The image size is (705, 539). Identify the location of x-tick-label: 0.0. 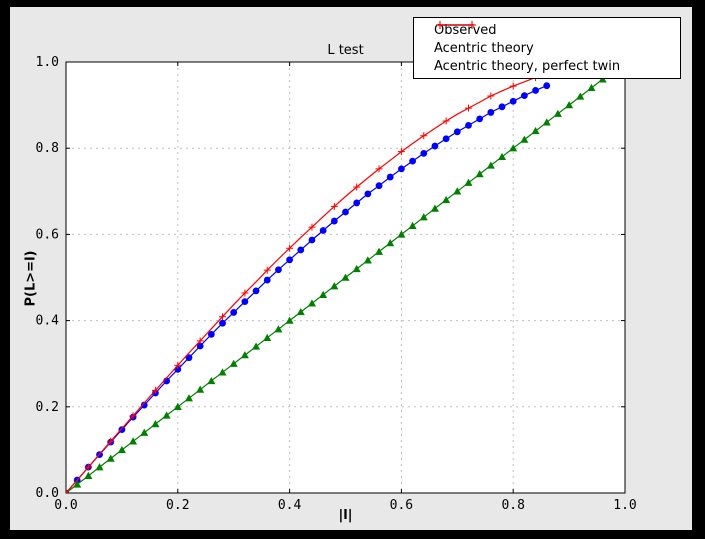
(65, 505).